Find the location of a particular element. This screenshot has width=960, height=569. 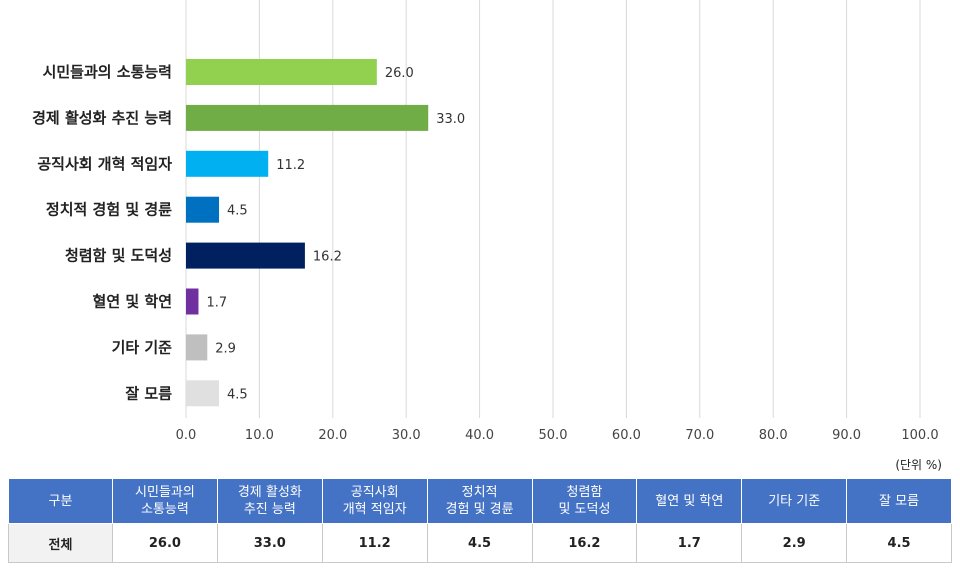

data-label: 33.0 is located at coordinates (450, 119).